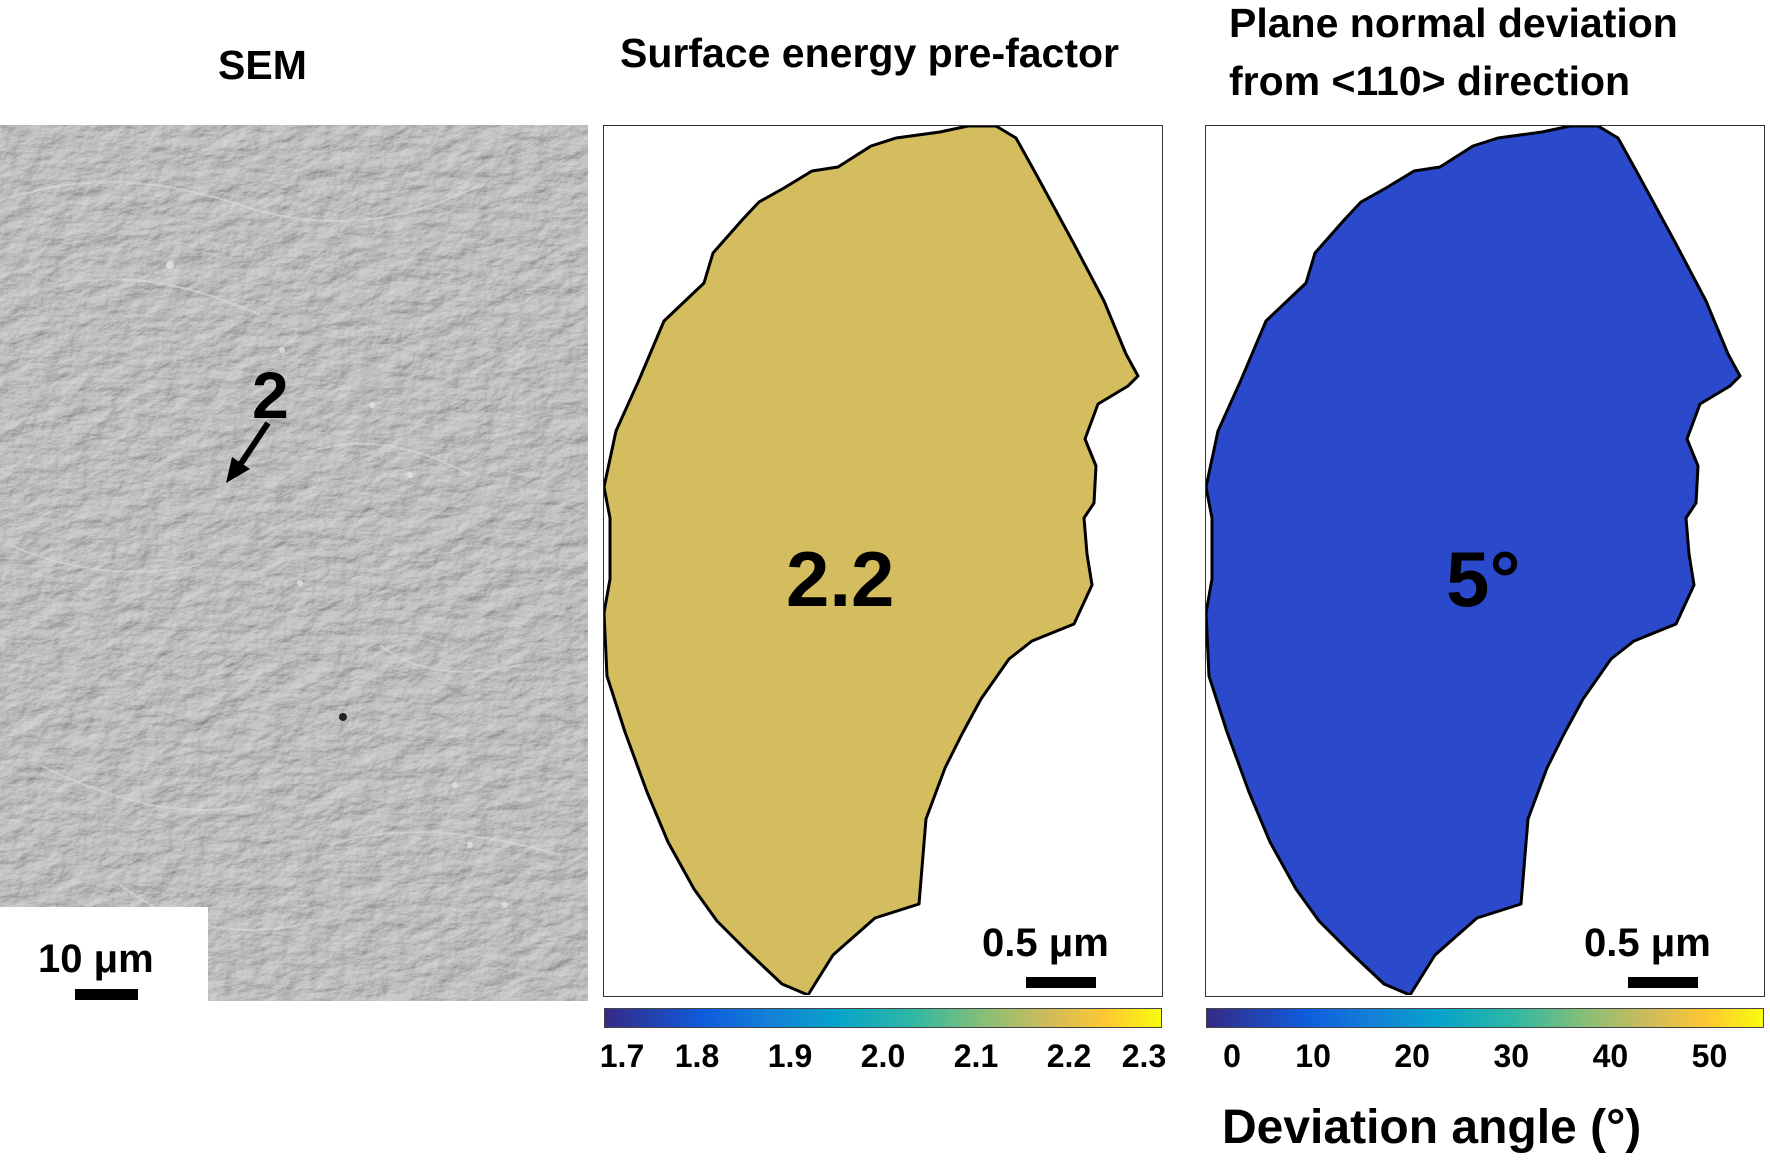  What do you see at coordinates (976, 1056) in the screenshot?
I see `surface-tick-label: 2.1` at bounding box center [976, 1056].